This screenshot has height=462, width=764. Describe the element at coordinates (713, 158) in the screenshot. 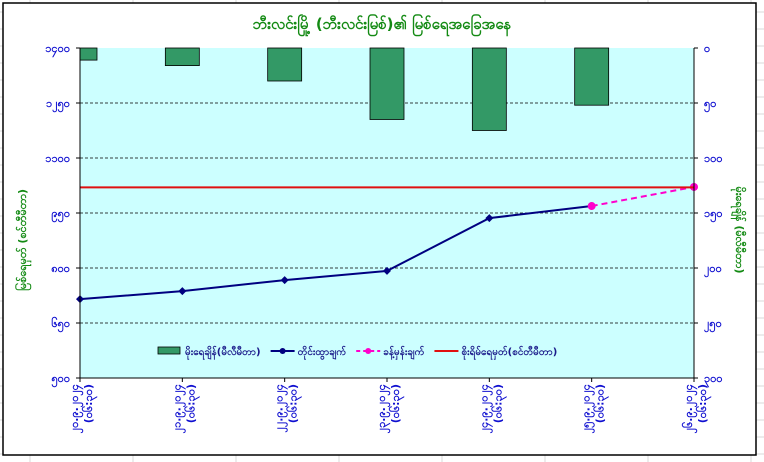

I see `right-tick-label: ၁၀၀` at that location.